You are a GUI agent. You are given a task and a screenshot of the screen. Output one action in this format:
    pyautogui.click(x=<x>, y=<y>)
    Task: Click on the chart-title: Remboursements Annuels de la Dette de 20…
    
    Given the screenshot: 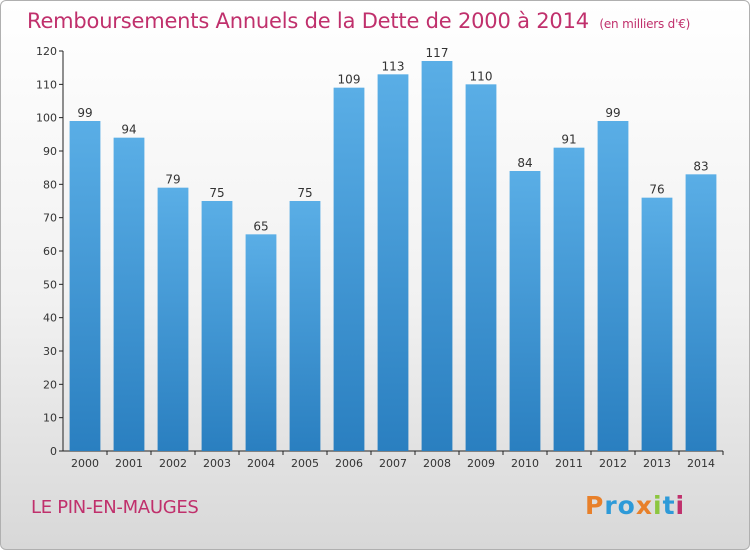 What is the action you would take?
    pyautogui.click(x=358, y=21)
    